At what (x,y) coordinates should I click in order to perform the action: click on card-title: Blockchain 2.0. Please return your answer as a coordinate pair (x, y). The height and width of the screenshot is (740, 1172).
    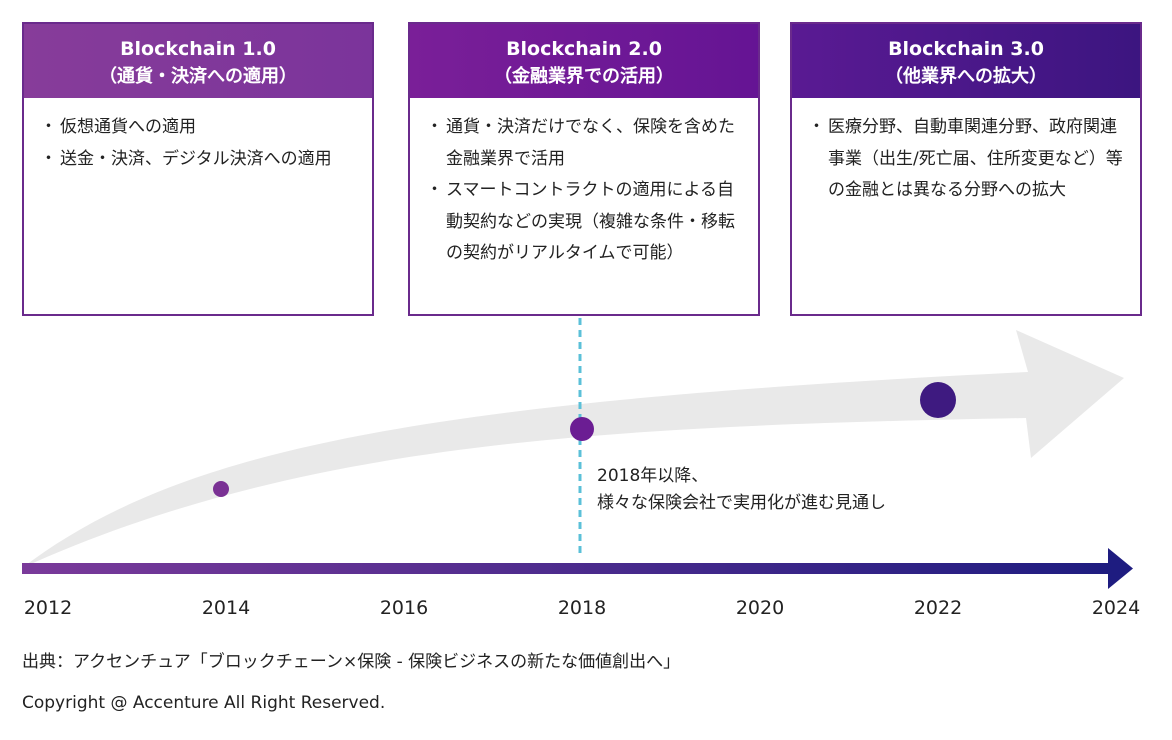
    Looking at the image, I should click on (584, 49).